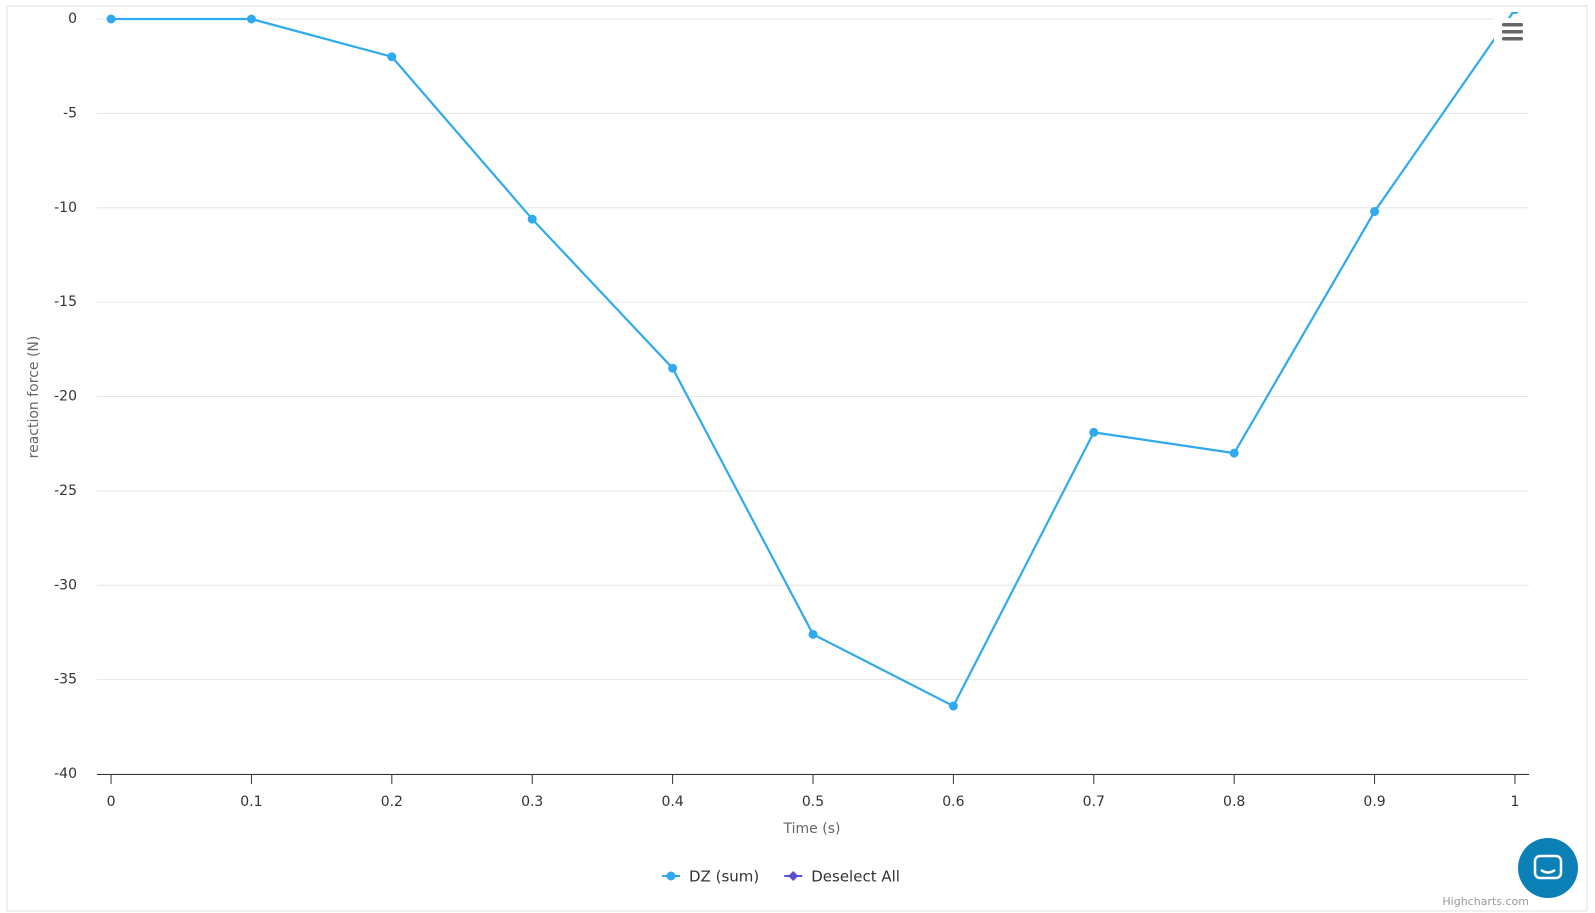 Image resolution: width=1595 pixels, height=913 pixels. What do you see at coordinates (65, 585) in the screenshot?
I see `y-tick-label: -30` at bounding box center [65, 585].